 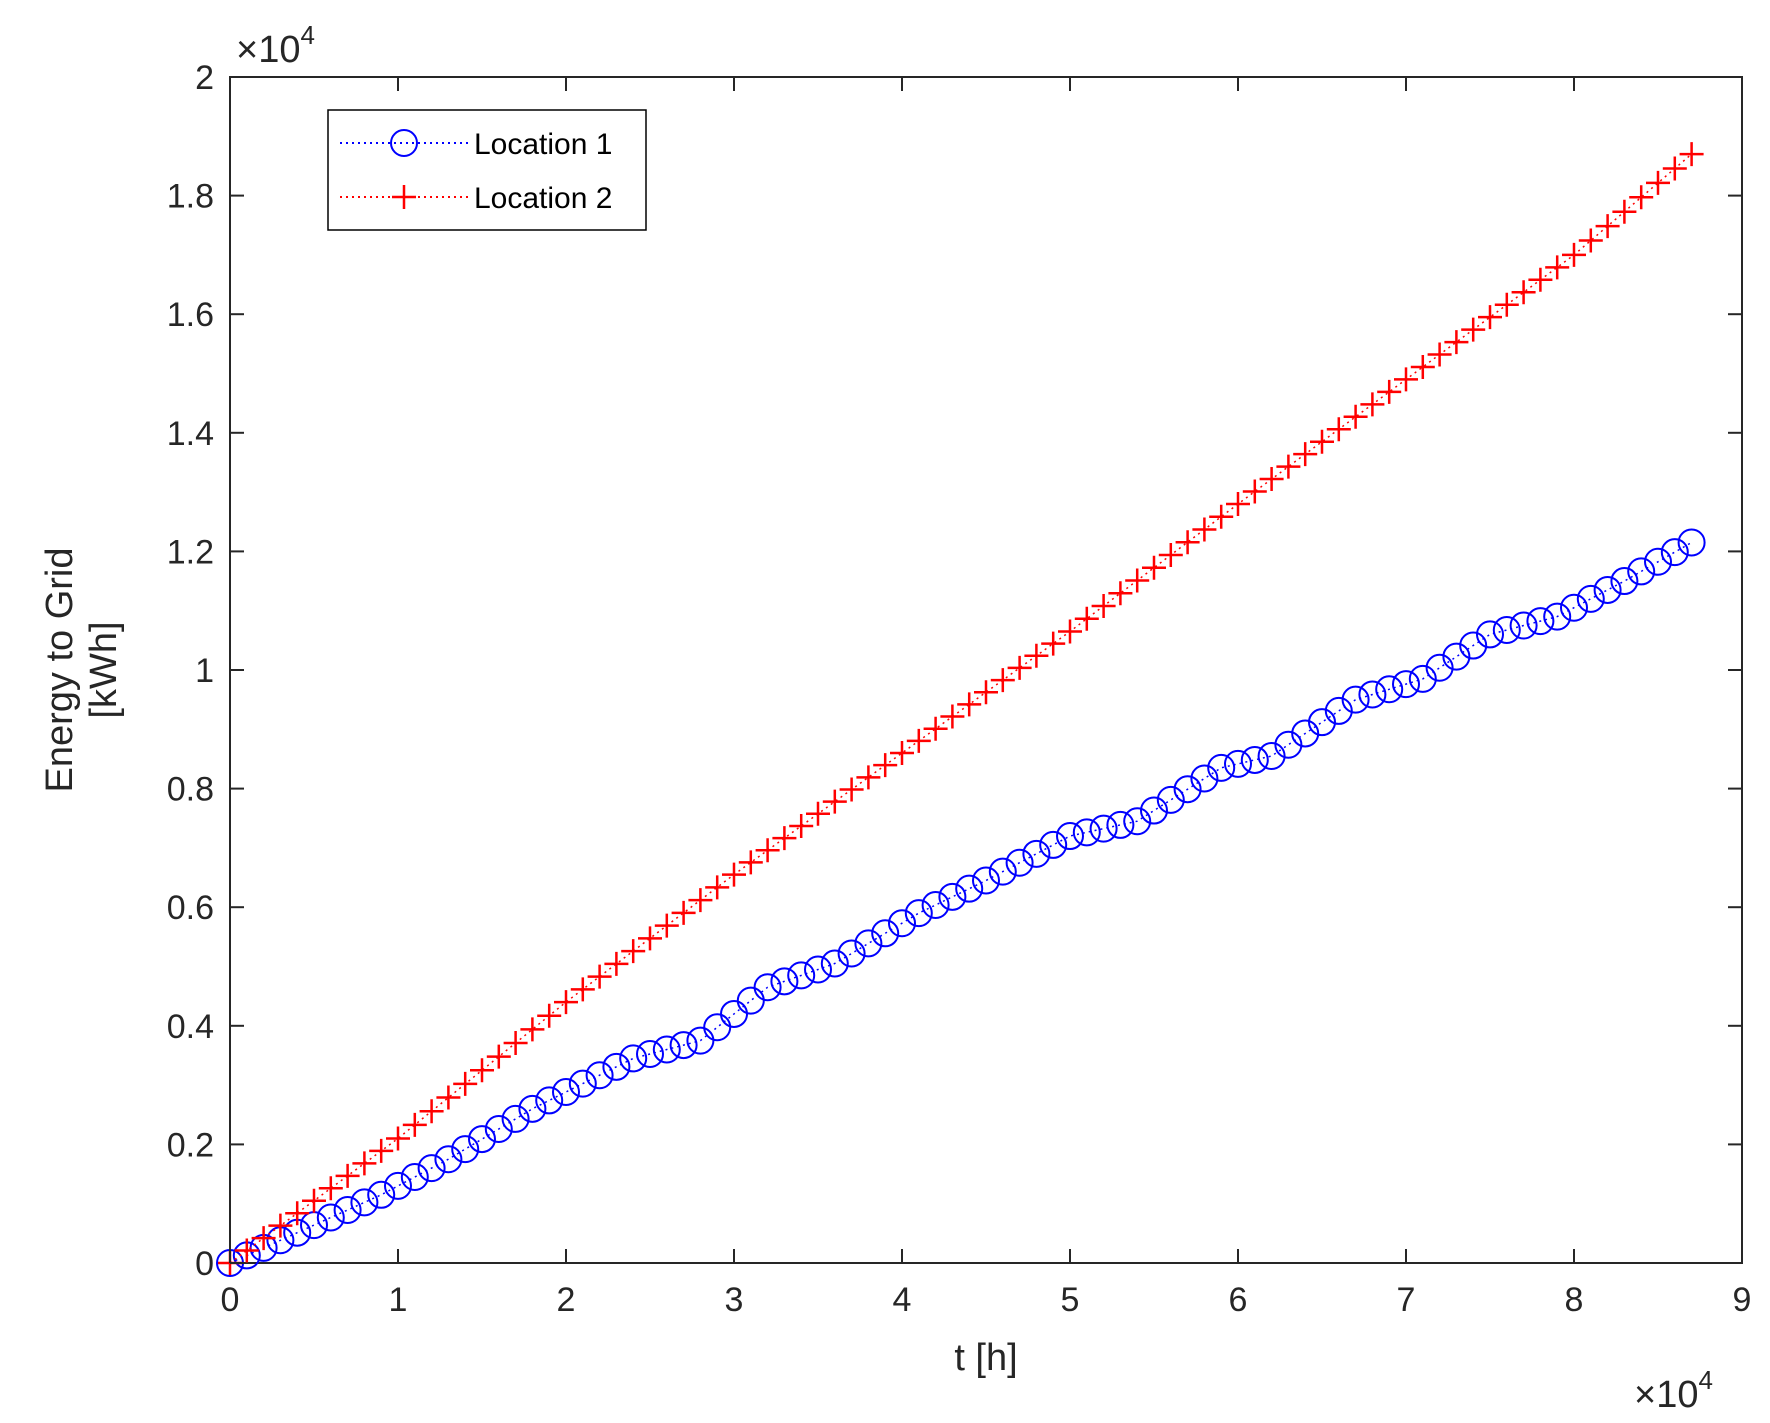 I want to click on x-tick-label: 5, so click(x=1070, y=1300).